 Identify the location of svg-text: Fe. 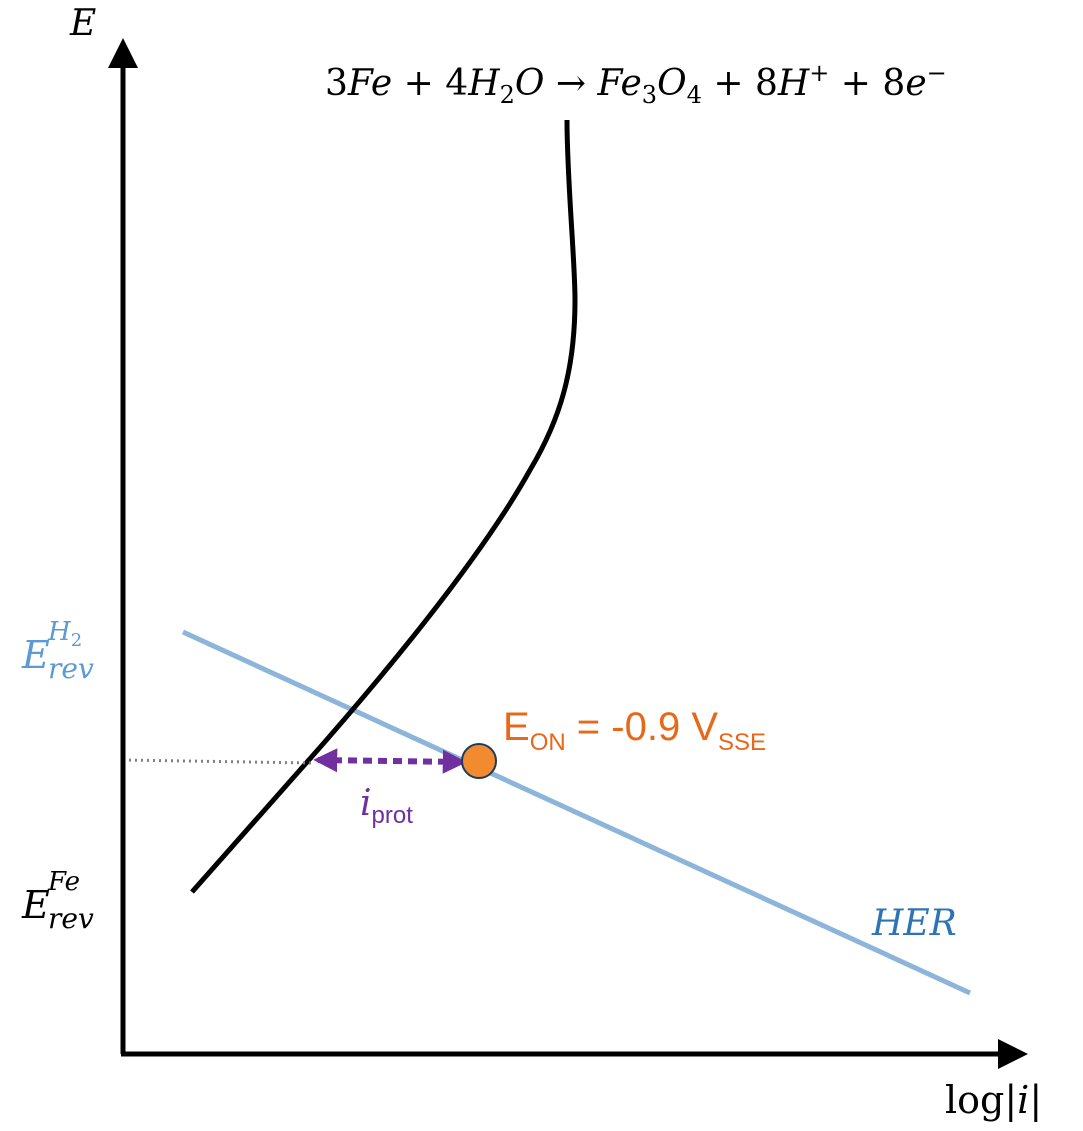
(63, 882).